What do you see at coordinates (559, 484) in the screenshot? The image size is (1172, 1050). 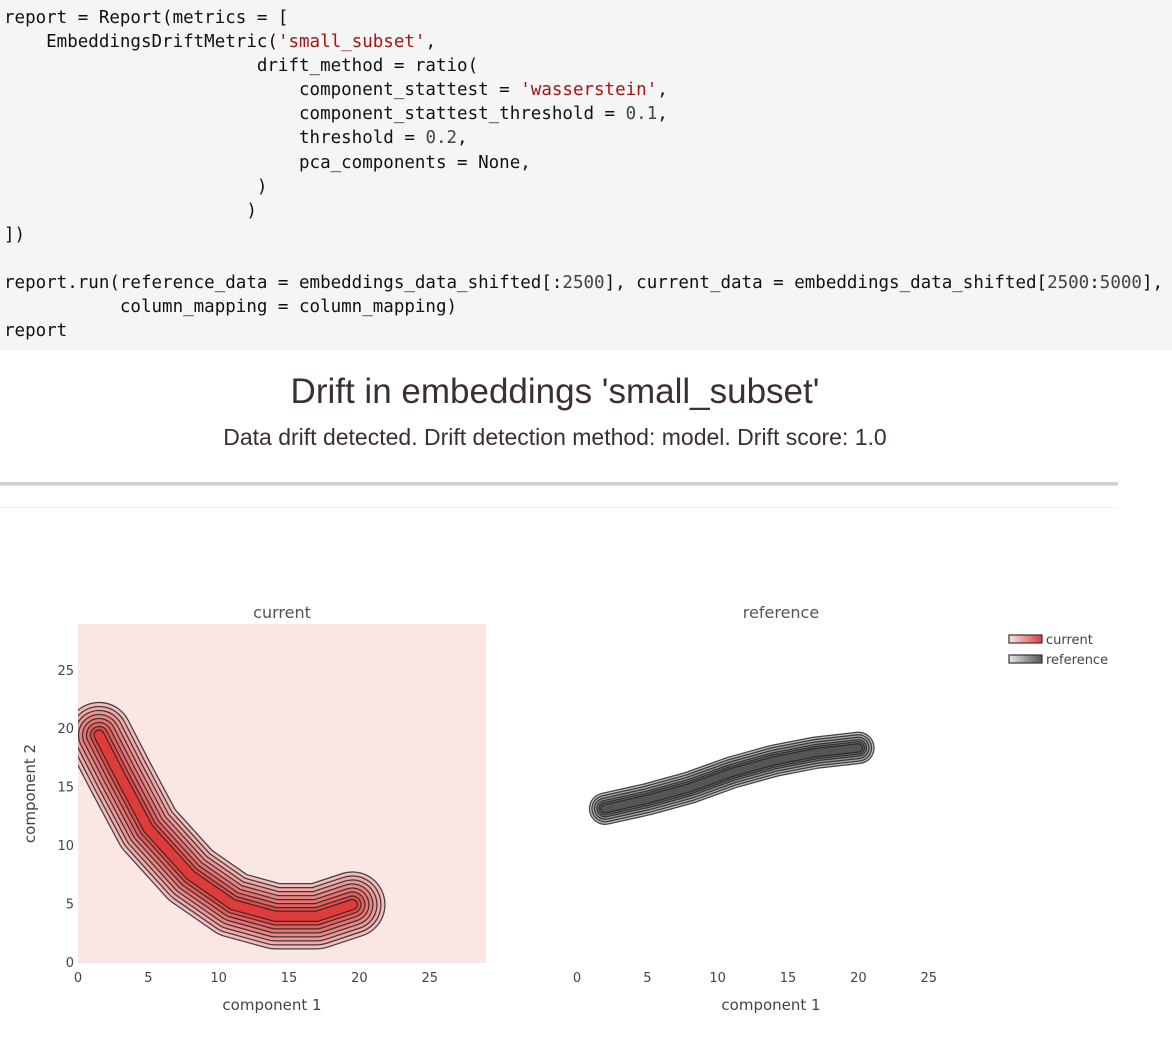 I see `section-divider` at bounding box center [559, 484].